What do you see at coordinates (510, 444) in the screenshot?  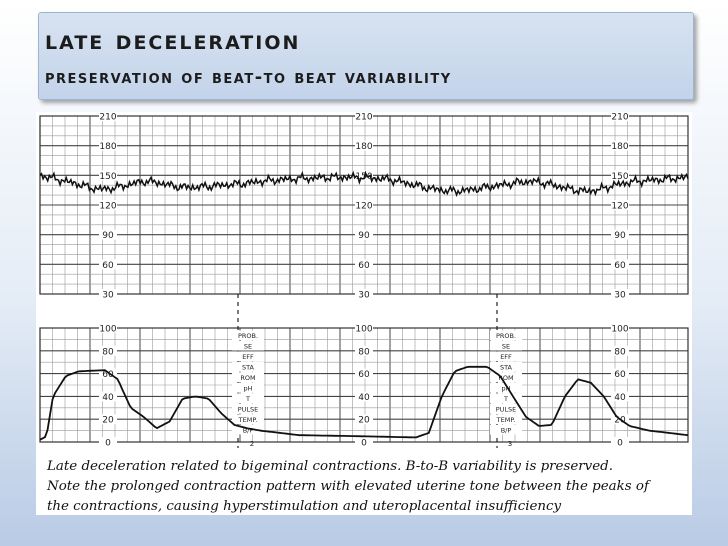 I see `marker-number: 3` at bounding box center [510, 444].